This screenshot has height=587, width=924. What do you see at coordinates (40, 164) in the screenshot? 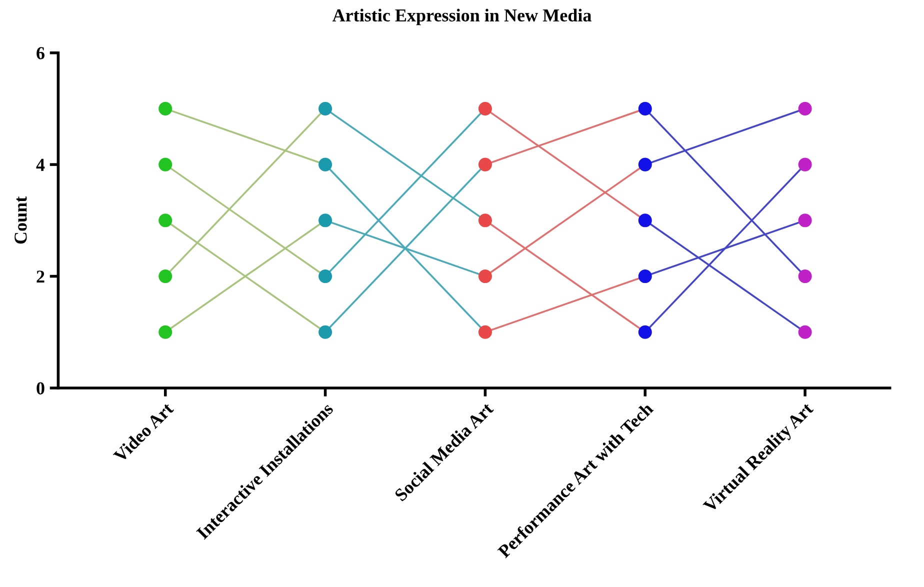
I see `y-tick-label: 4` at bounding box center [40, 164].